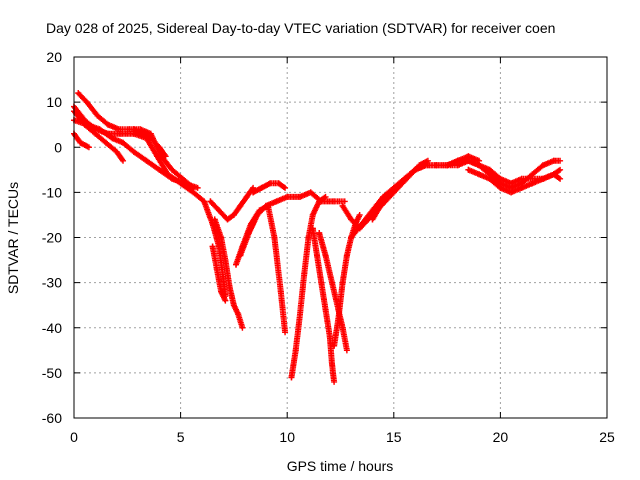 This screenshot has width=640, height=480. Describe the element at coordinates (54, 102) in the screenshot. I see `y-tick-label: 10` at that location.